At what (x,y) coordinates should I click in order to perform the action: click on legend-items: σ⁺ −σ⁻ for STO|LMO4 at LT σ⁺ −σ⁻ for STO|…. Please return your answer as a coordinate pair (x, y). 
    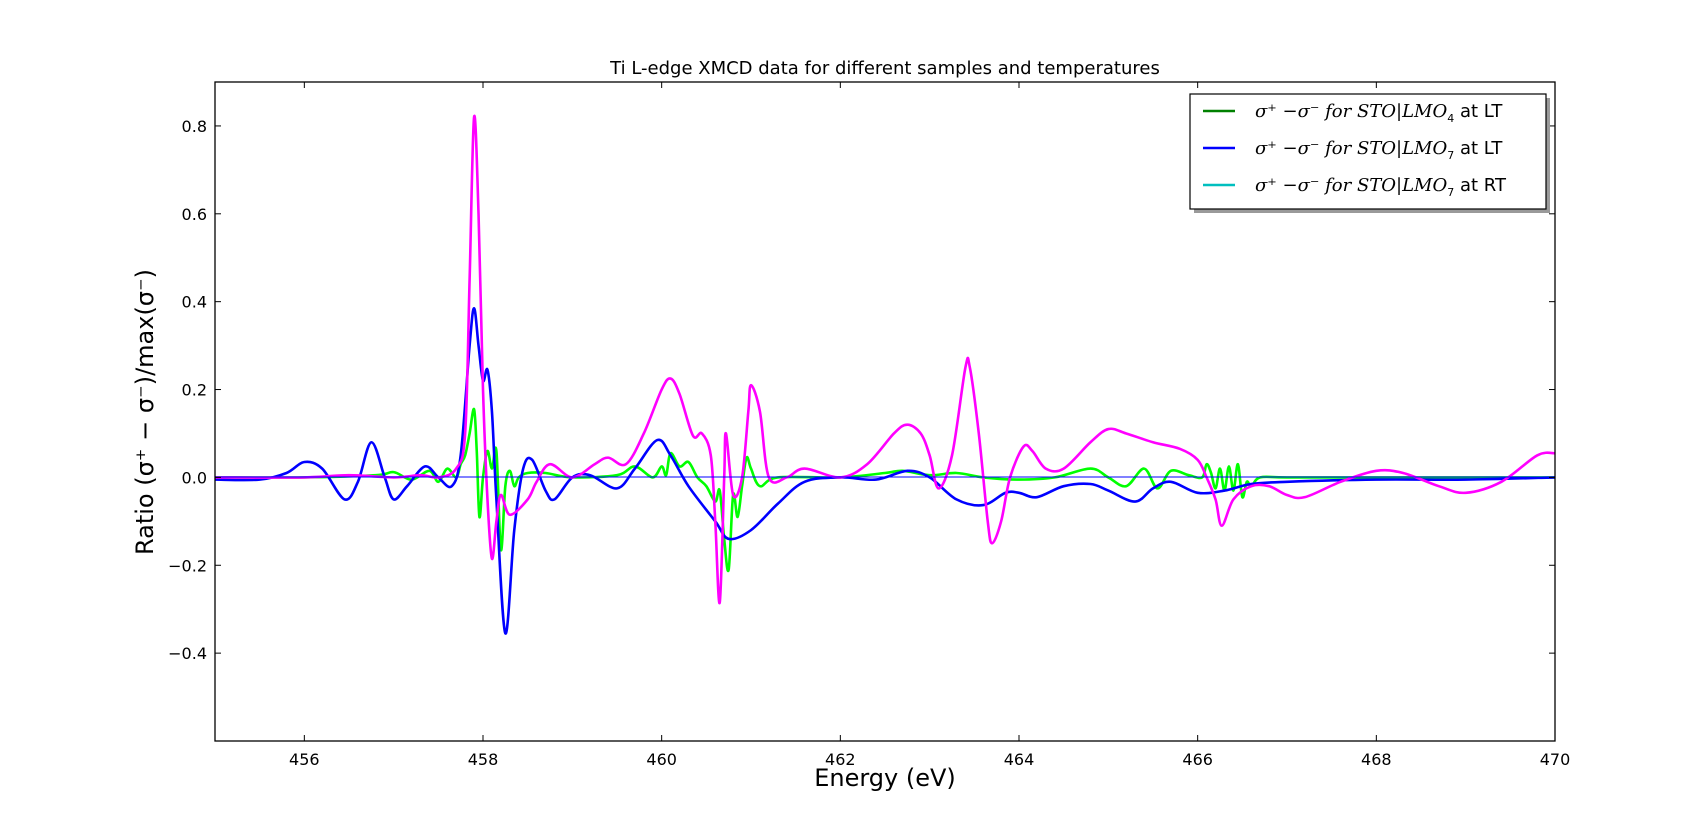
    Looking at the image, I should click on (1355, 150).